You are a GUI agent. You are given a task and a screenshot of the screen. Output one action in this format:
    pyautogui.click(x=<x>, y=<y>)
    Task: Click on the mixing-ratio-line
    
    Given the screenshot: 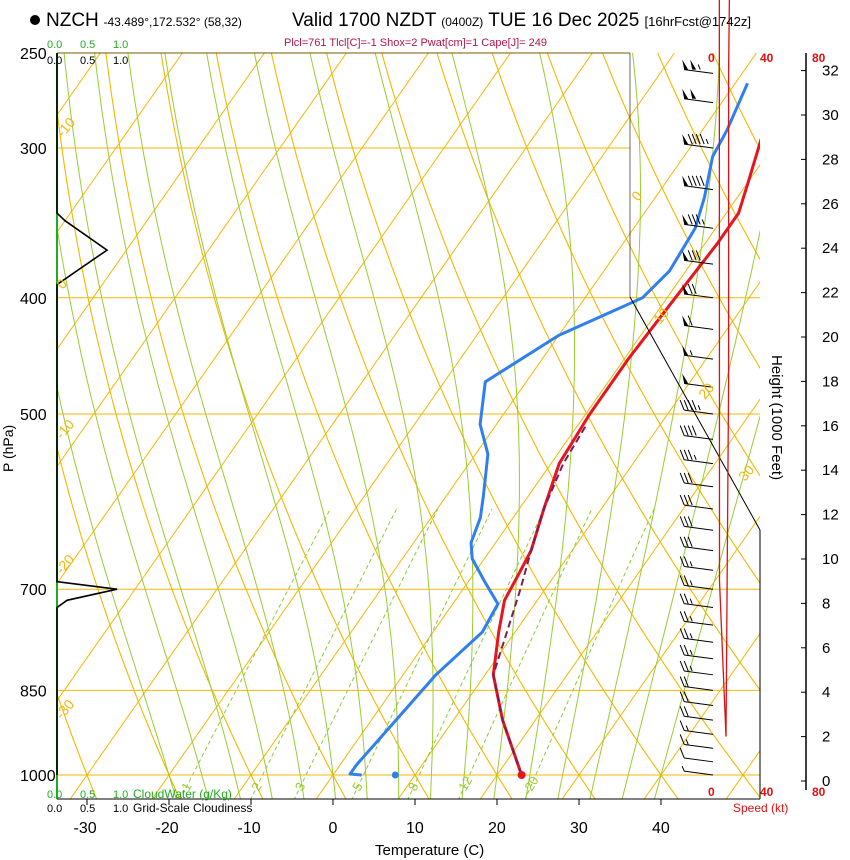 What is the action you would take?
    pyautogui.click(x=525, y=653)
    